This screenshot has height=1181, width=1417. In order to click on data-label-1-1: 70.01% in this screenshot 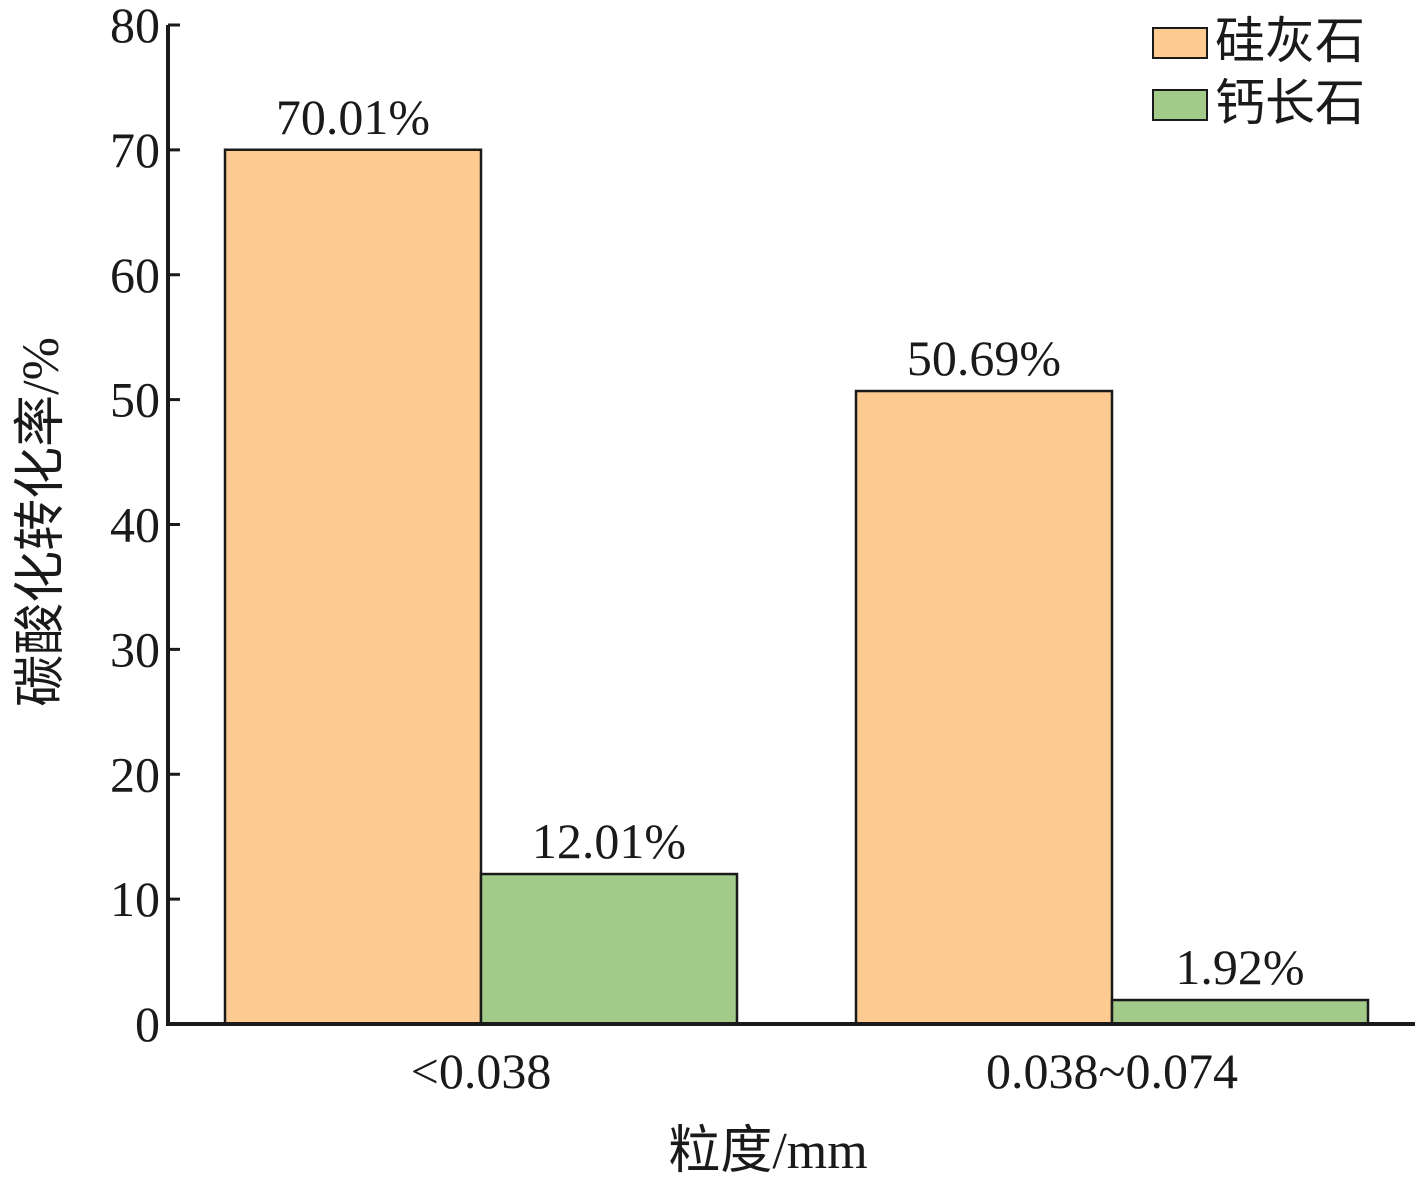, I will do `click(353, 117)`.